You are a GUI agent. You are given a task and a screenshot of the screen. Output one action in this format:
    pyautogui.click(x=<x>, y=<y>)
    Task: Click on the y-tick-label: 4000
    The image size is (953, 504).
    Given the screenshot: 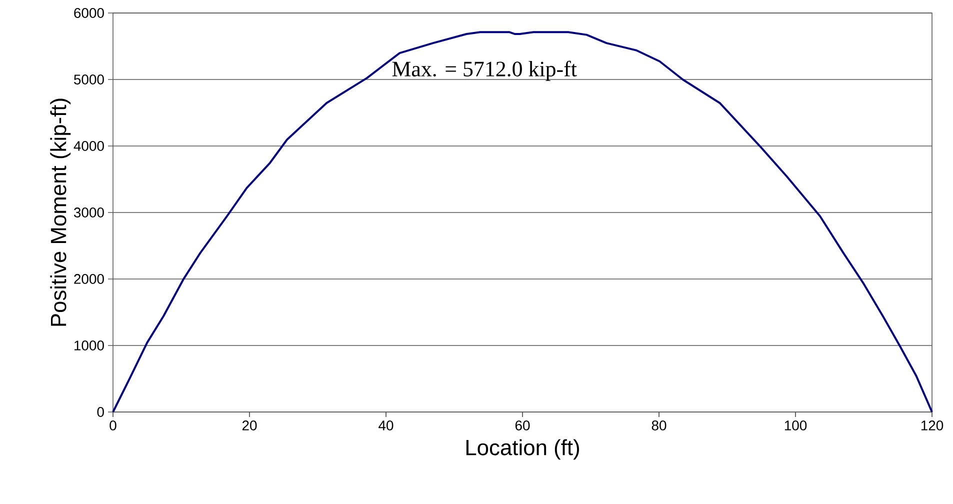 What is the action you would take?
    pyautogui.click(x=89, y=146)
    